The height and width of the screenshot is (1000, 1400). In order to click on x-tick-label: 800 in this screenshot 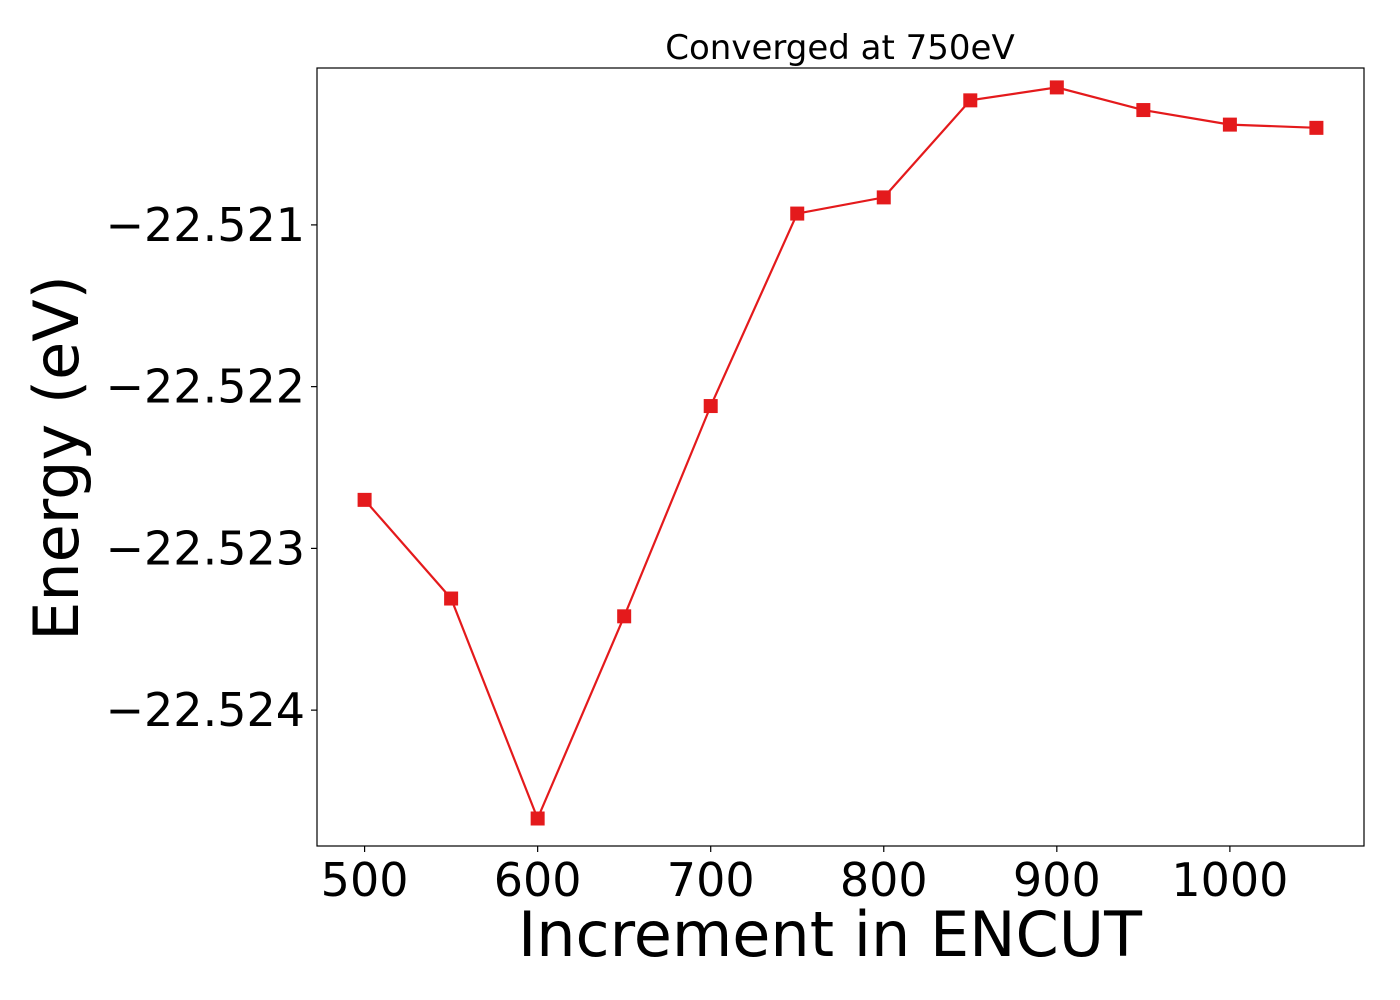, I will do `click(884, 880)`.